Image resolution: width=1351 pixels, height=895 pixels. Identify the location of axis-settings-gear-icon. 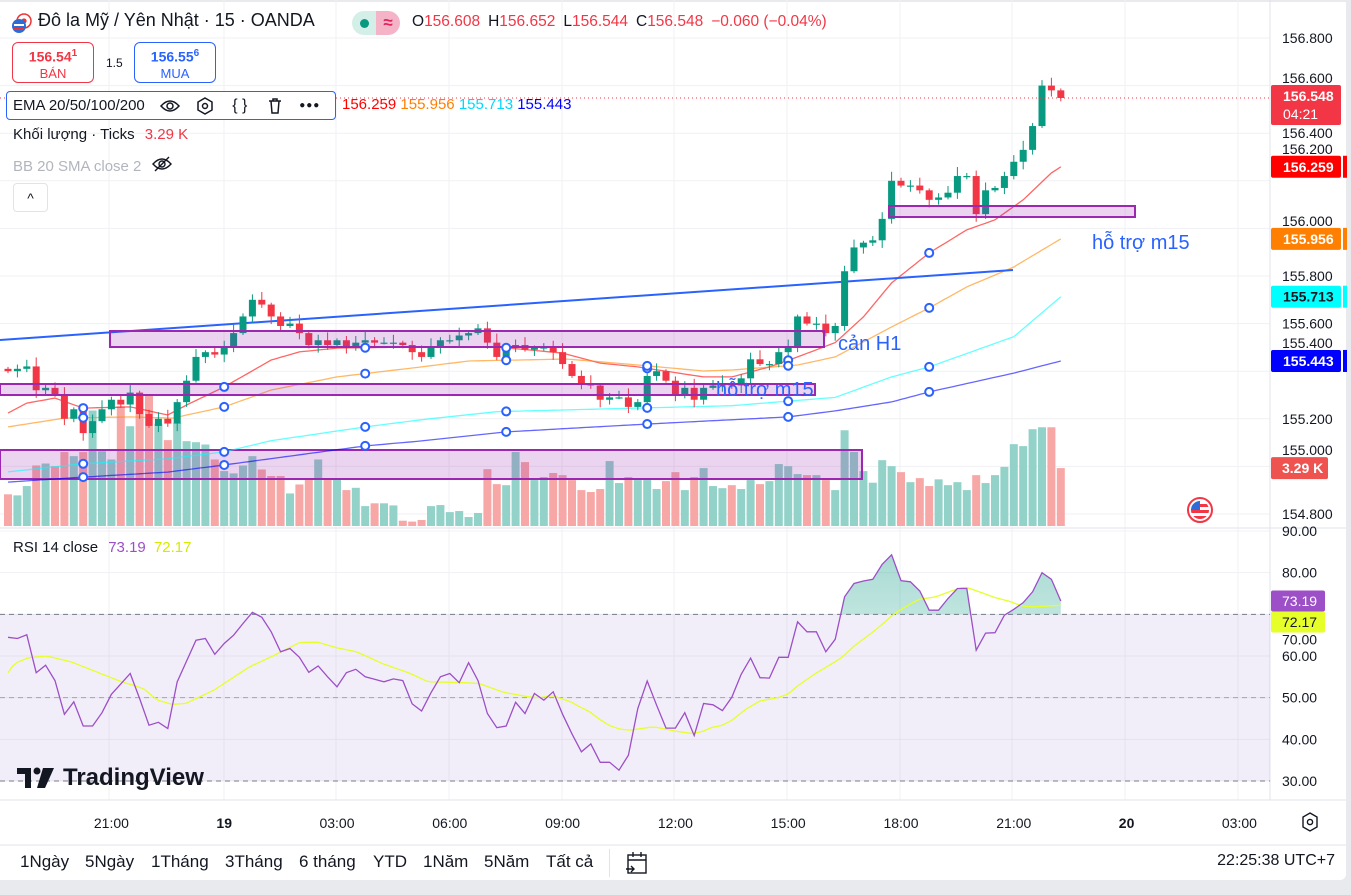
(1310, 824).